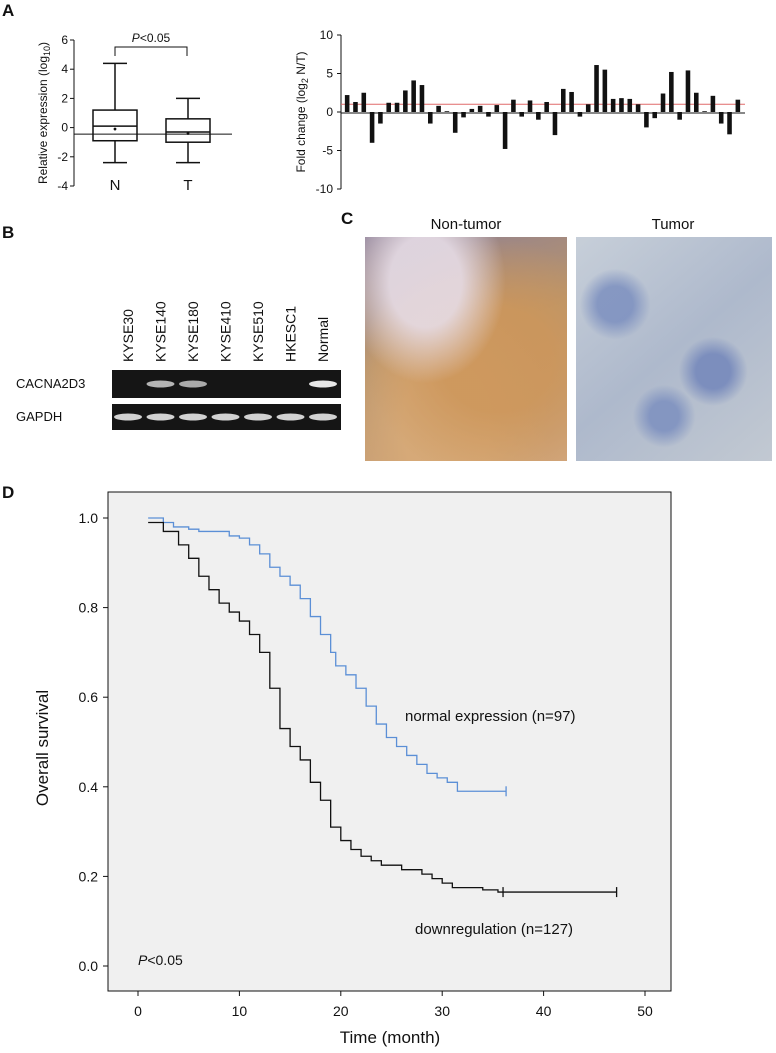 Image resolution: width=776 pixels, height=1053 pixels. What do you see at coordinates (329, 74) in the screenshot?
I see `foldchange-y-tick-label: 5` at bounding box center [329, 74].